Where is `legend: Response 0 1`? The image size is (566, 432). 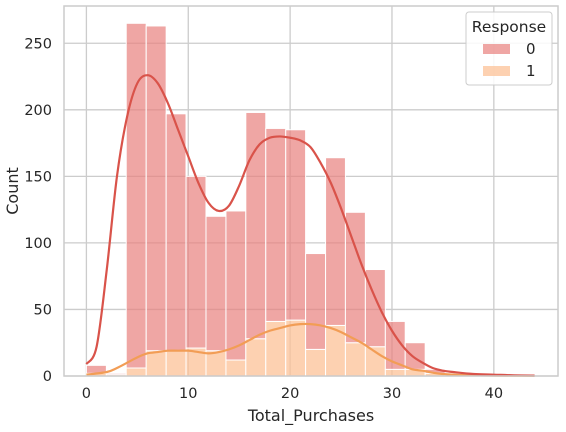 legend: Response 0 1 is located at coordinates (509, 48).